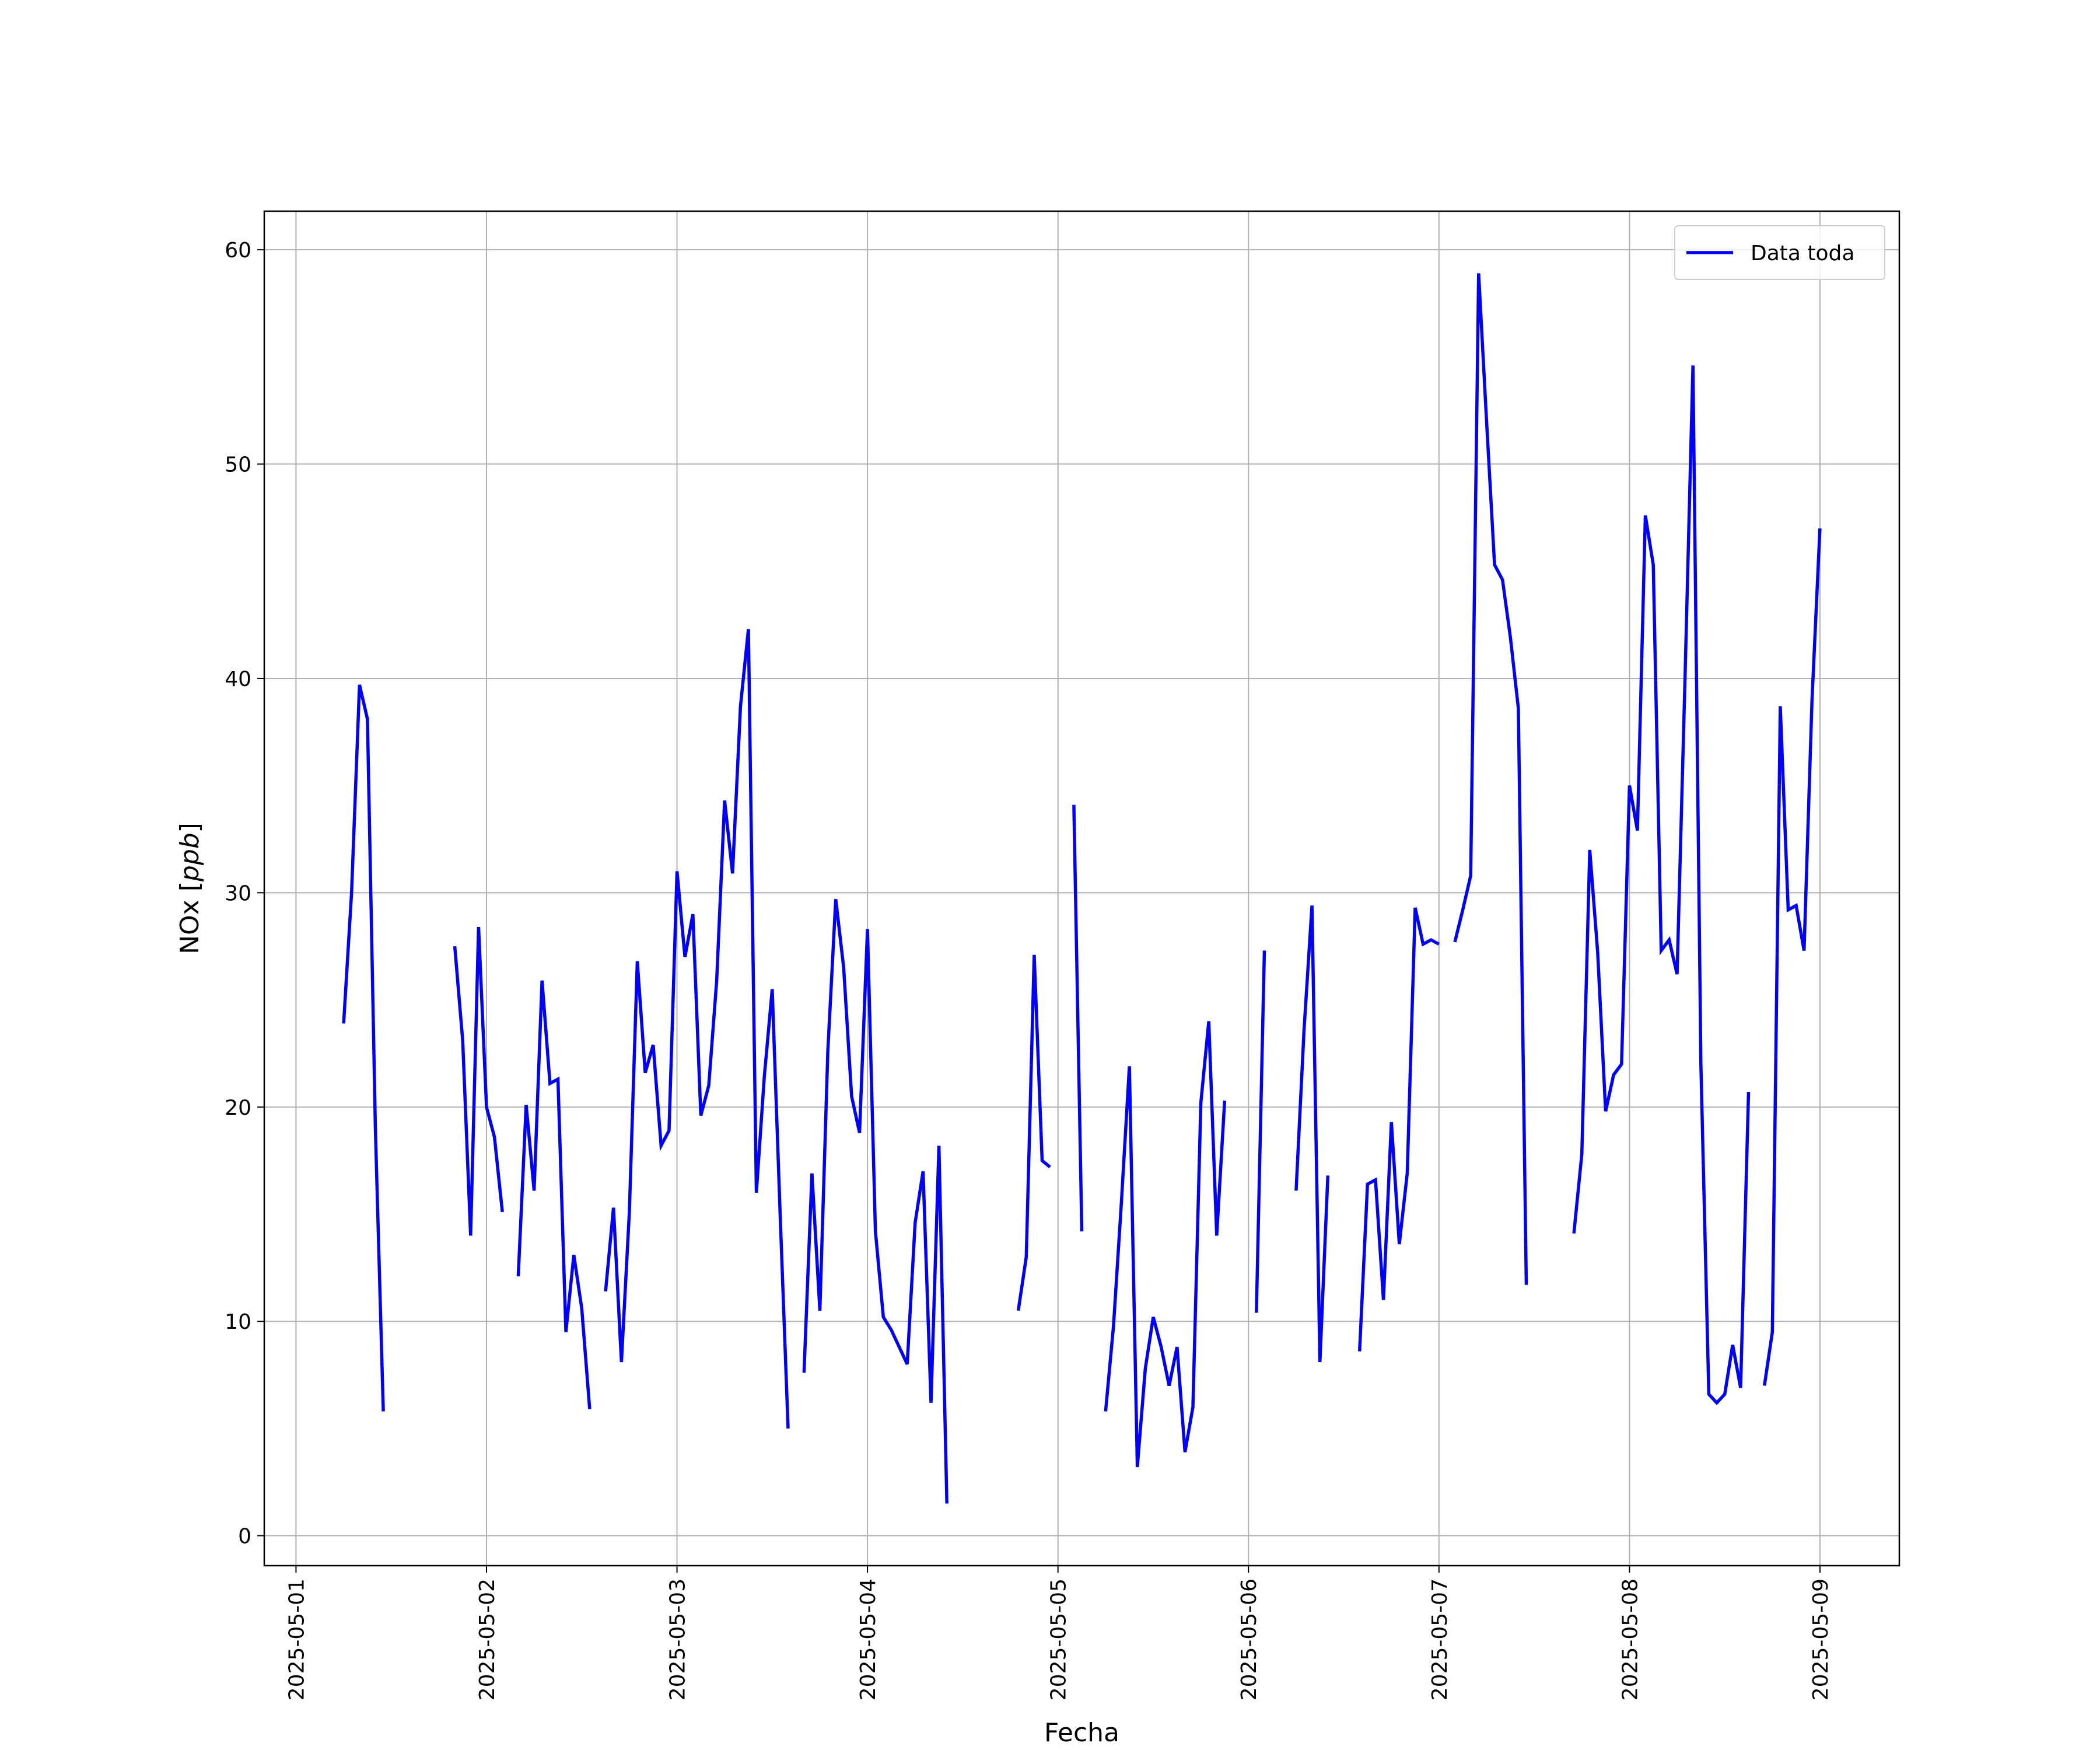  What do you see at coordinates (238, 1108) in the screenshot?
I see `y-tick-label: 20` at bounding box center [238, 1108].